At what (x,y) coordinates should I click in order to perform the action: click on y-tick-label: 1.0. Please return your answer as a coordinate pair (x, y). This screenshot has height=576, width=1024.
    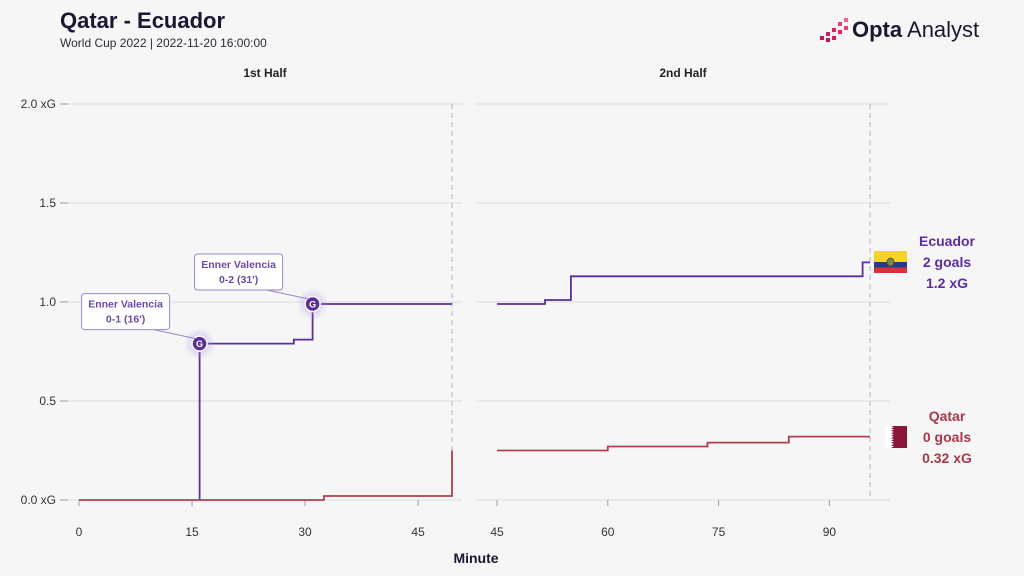
    Looking at the image, I should click on (47, 302).